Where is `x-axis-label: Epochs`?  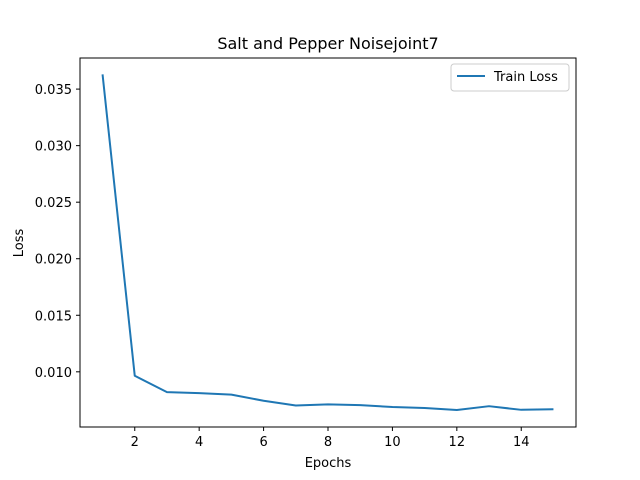
x-axis-label: Epochs is located at coordinates (328, 463).